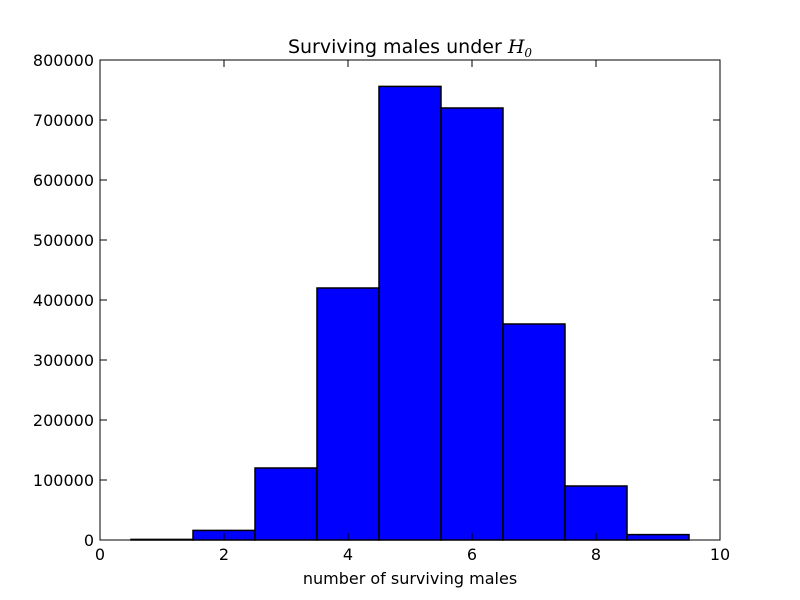 The image size is (800, 600). What do you see at coordinates (63, 420) in the screenshot?
I see `y-tick-label-2: 200000` at bounding box center [63, 420].